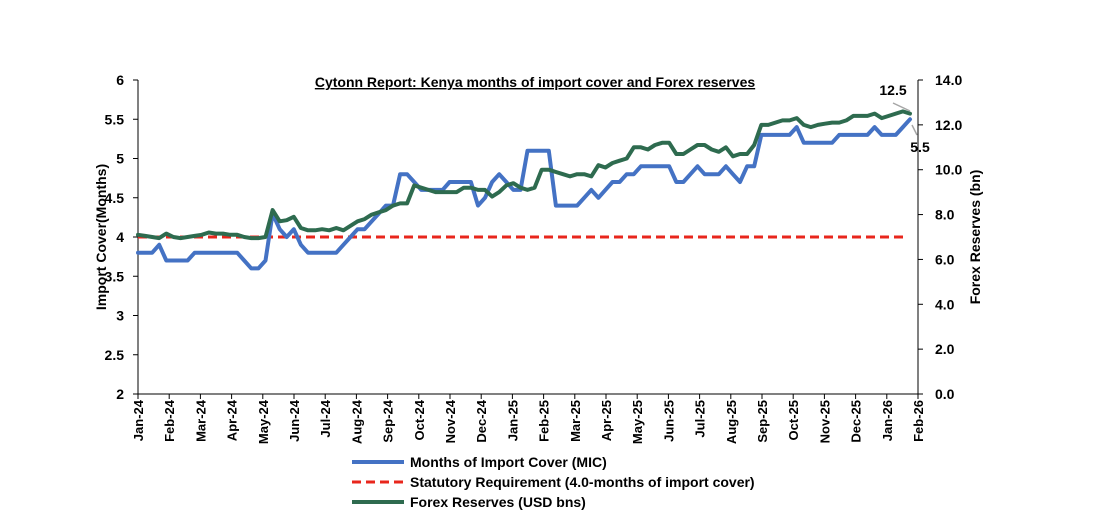 Image resolution: width=1096 pixels, height=522 pixels. What do you see at coordinates (120, 80) in the screenshot?
I see `left-tick-label: 6` at bounding box center [120, 80].